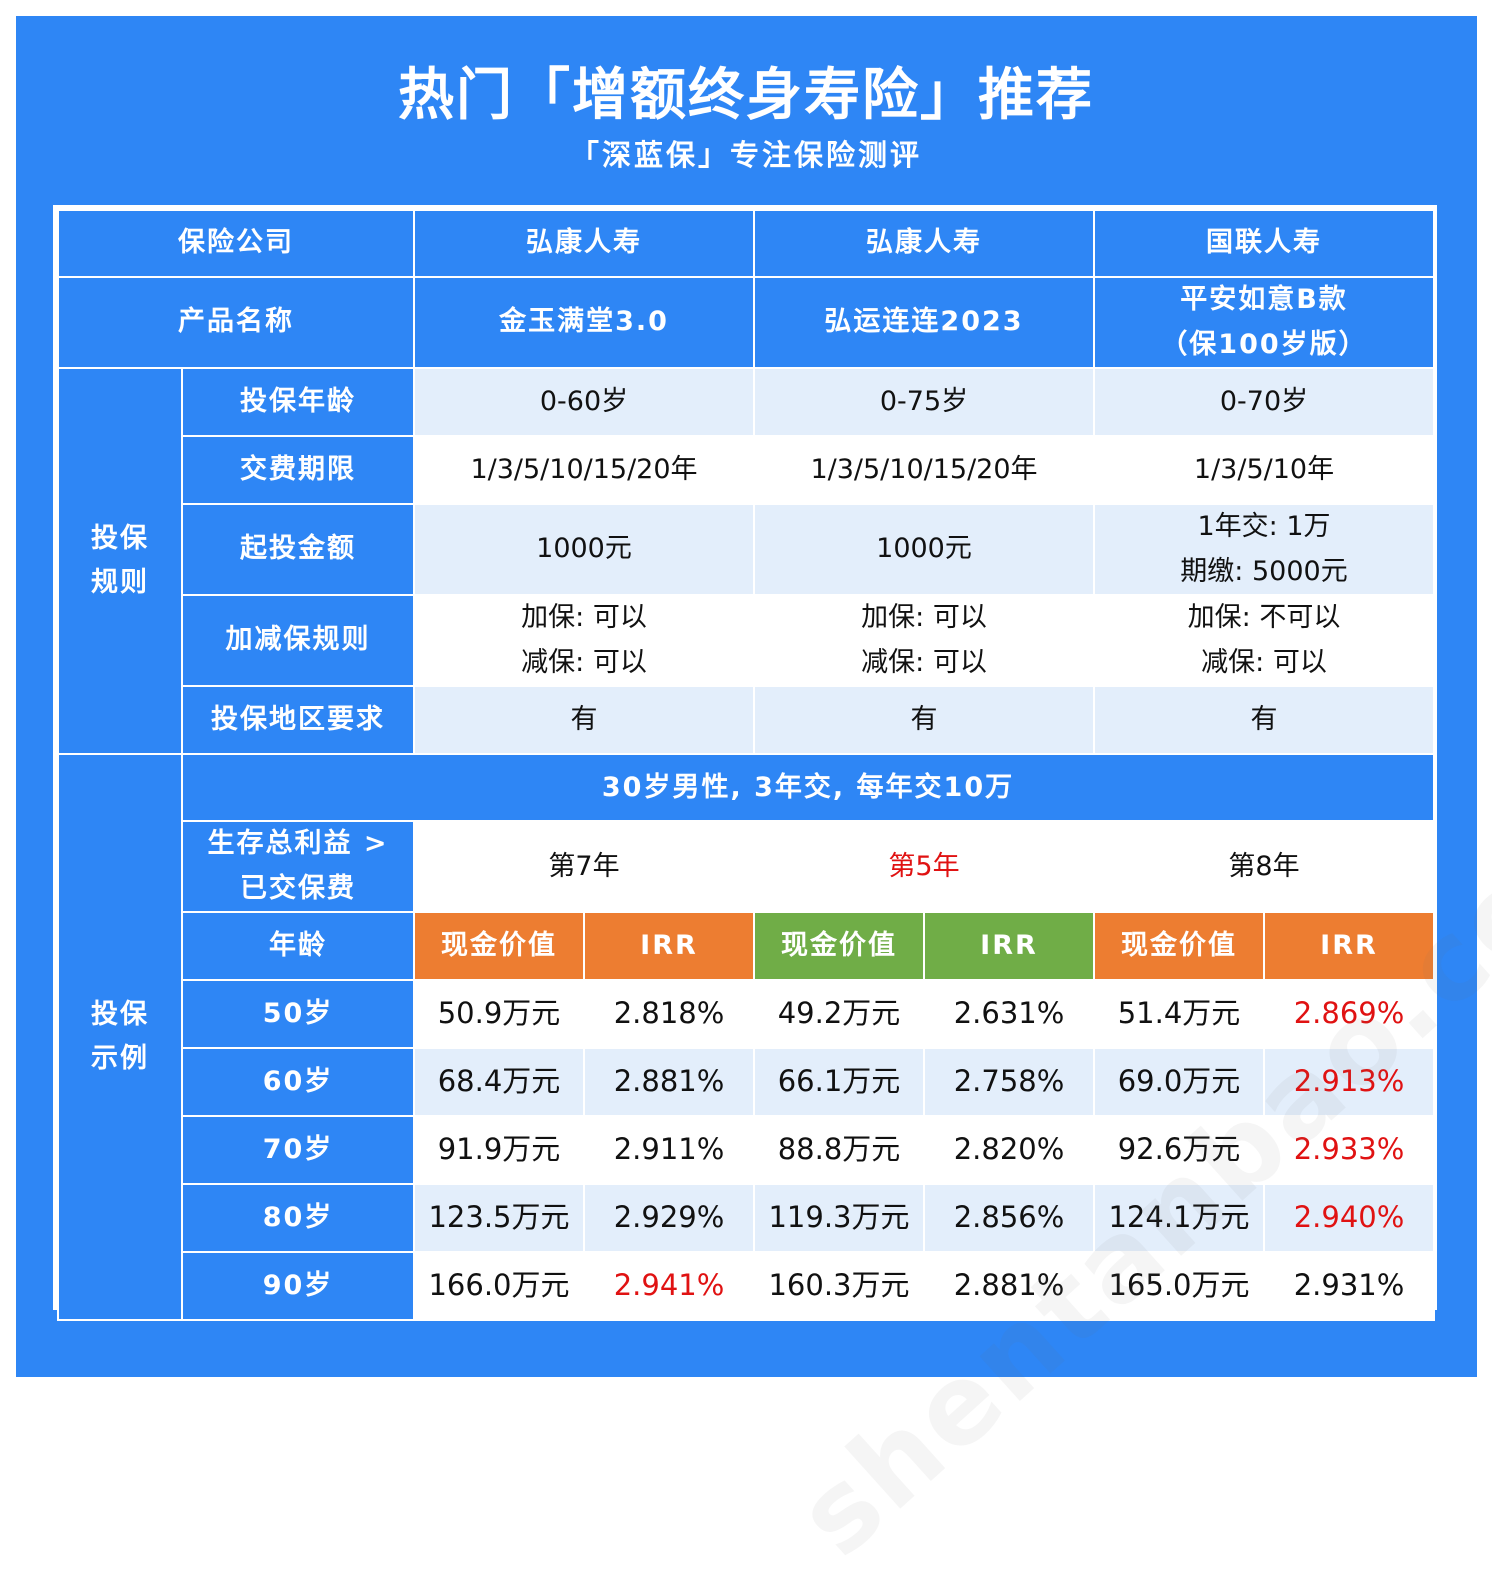  Describe the element at coordinates (298, 470) in the screenshot. I see `payment-label: 交费期限` at that location.